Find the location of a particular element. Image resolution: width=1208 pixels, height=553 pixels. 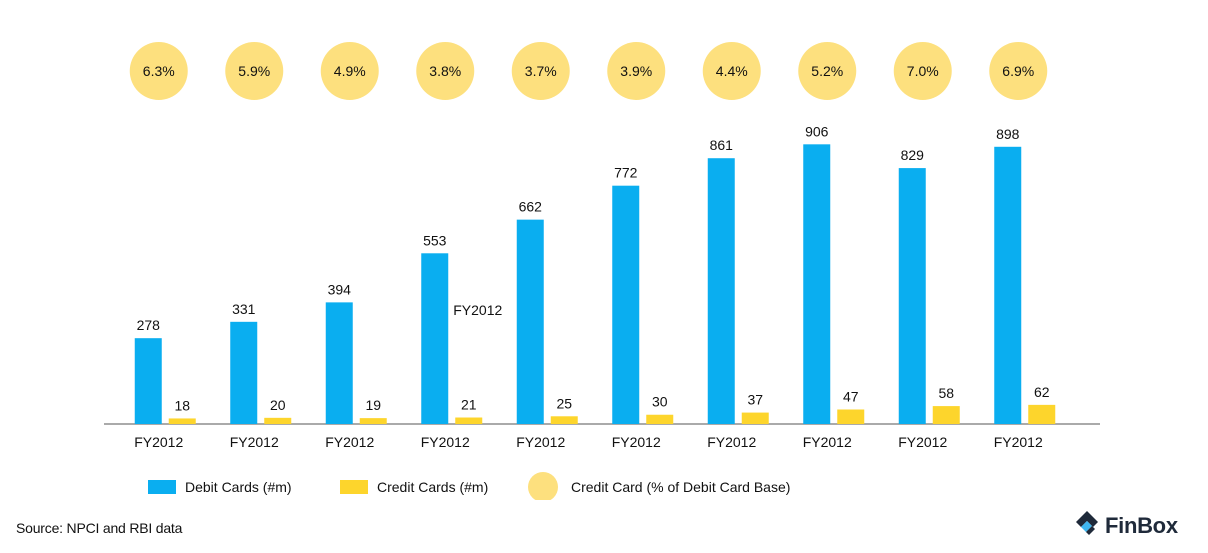

credit-value-label: 58 is located at coordinates (946, 393).